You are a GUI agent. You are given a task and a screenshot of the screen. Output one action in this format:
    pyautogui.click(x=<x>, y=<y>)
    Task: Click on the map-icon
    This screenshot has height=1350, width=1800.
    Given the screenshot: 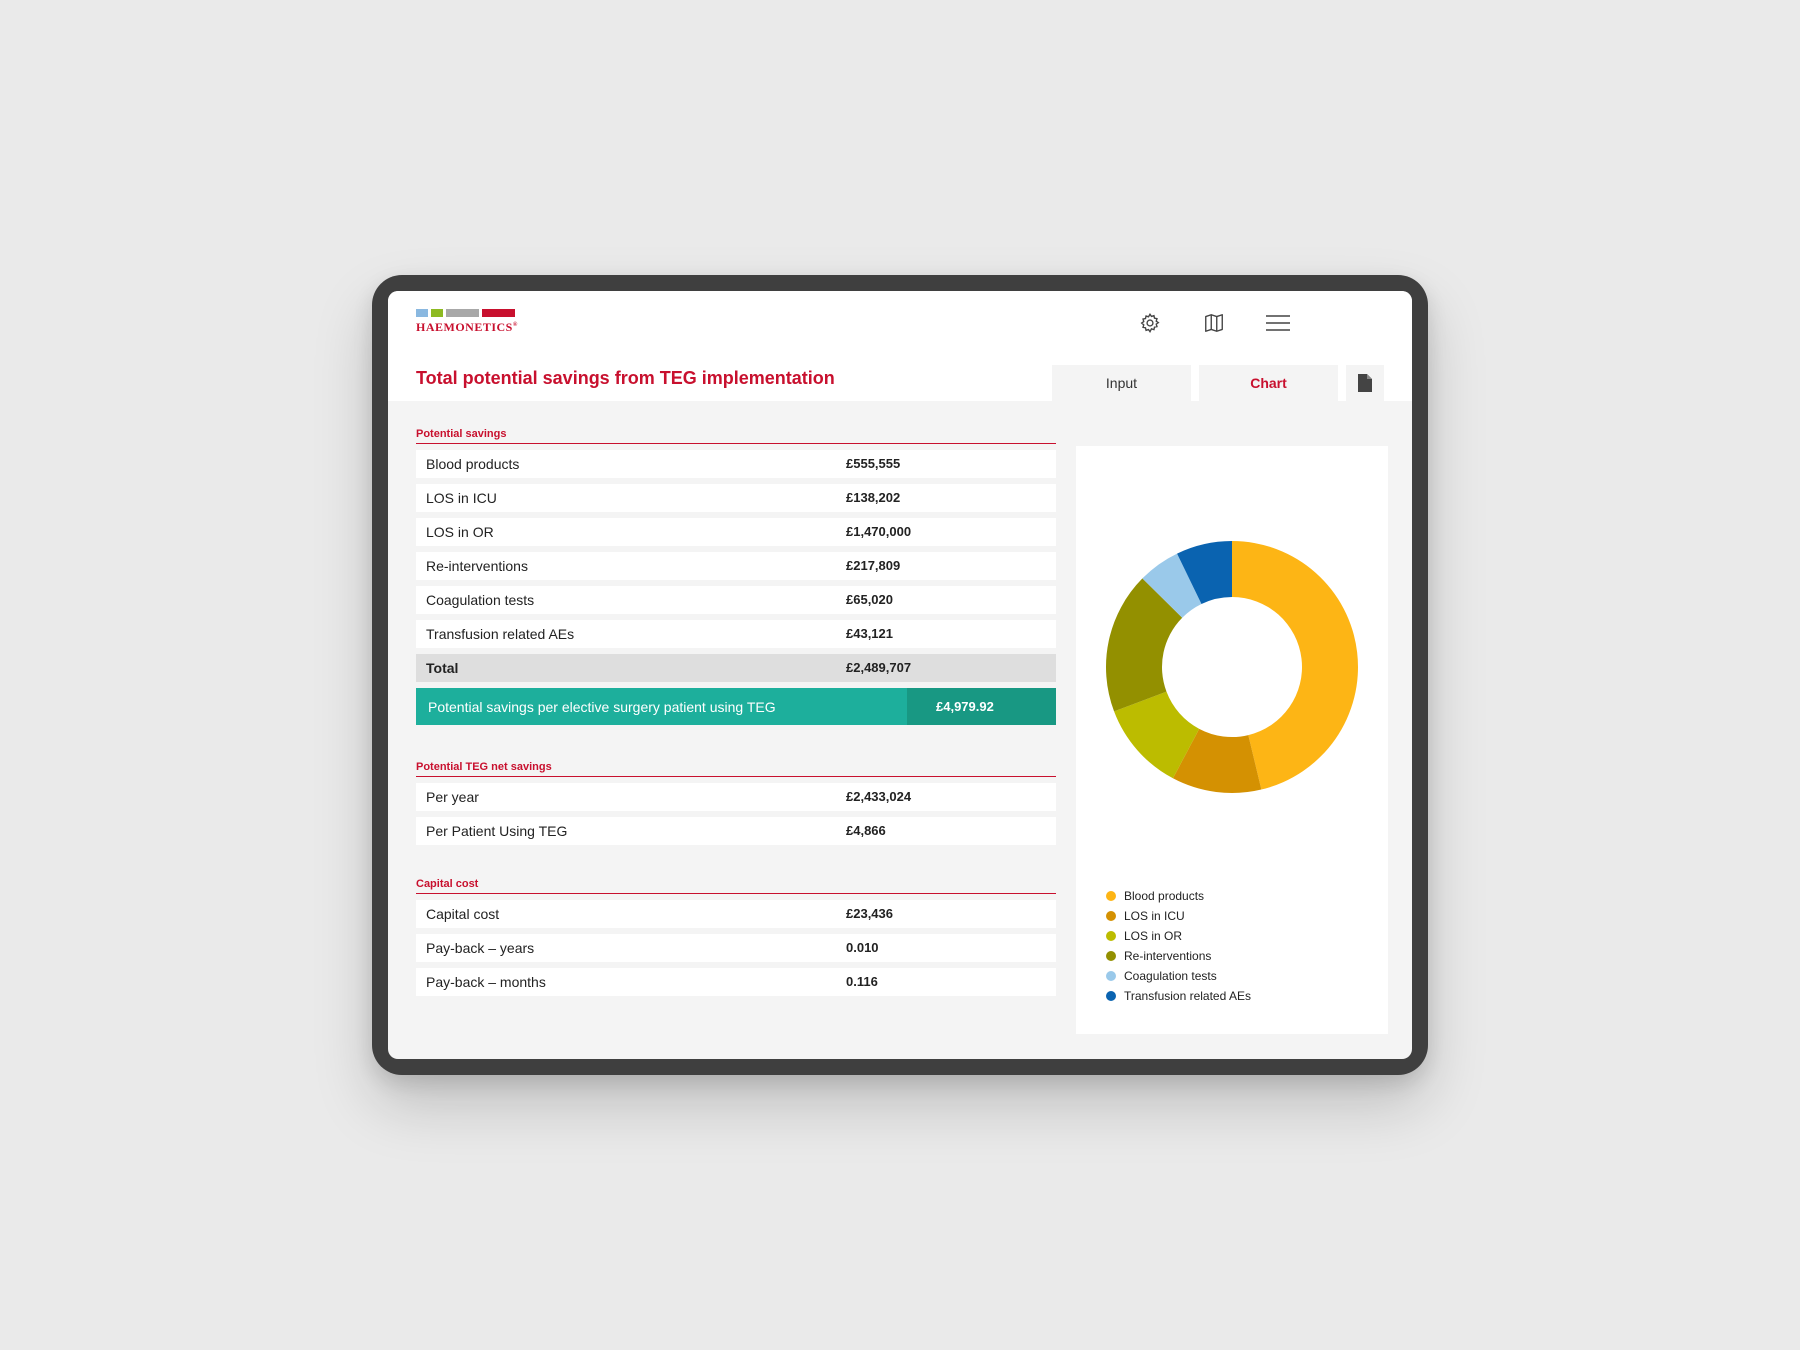 What is the action you would take?
    pyautogui.click(x=1214, y=323)
    